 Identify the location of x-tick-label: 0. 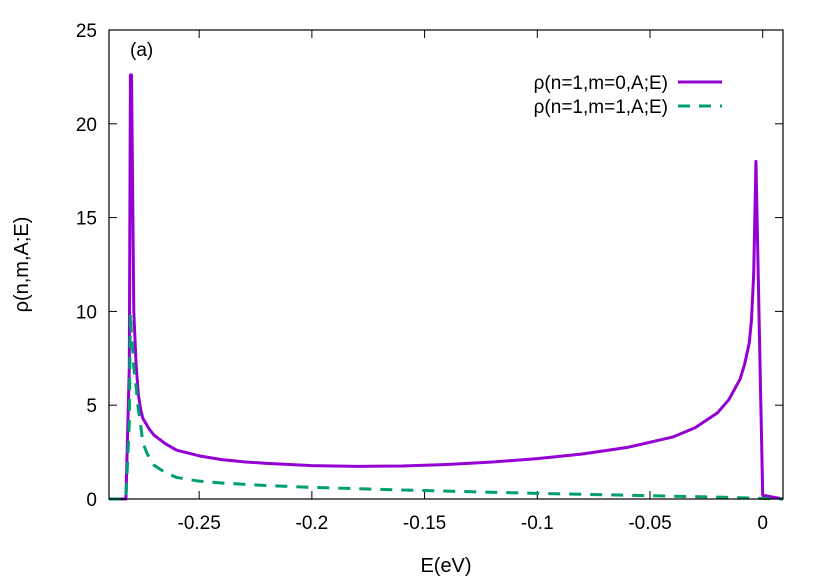
(762, 523).